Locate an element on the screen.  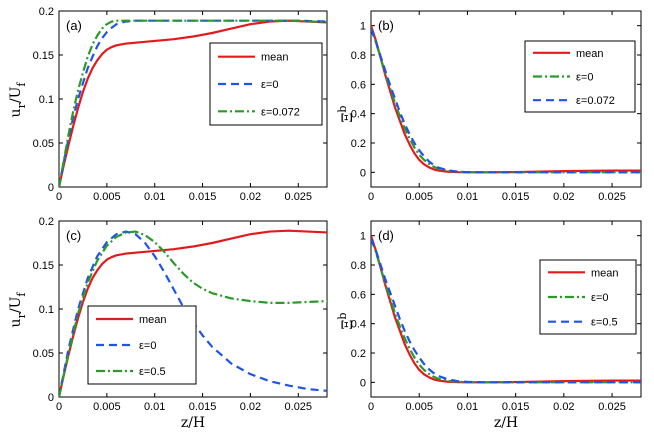
panel-tag: (a) is located at coordinates (74, 25).